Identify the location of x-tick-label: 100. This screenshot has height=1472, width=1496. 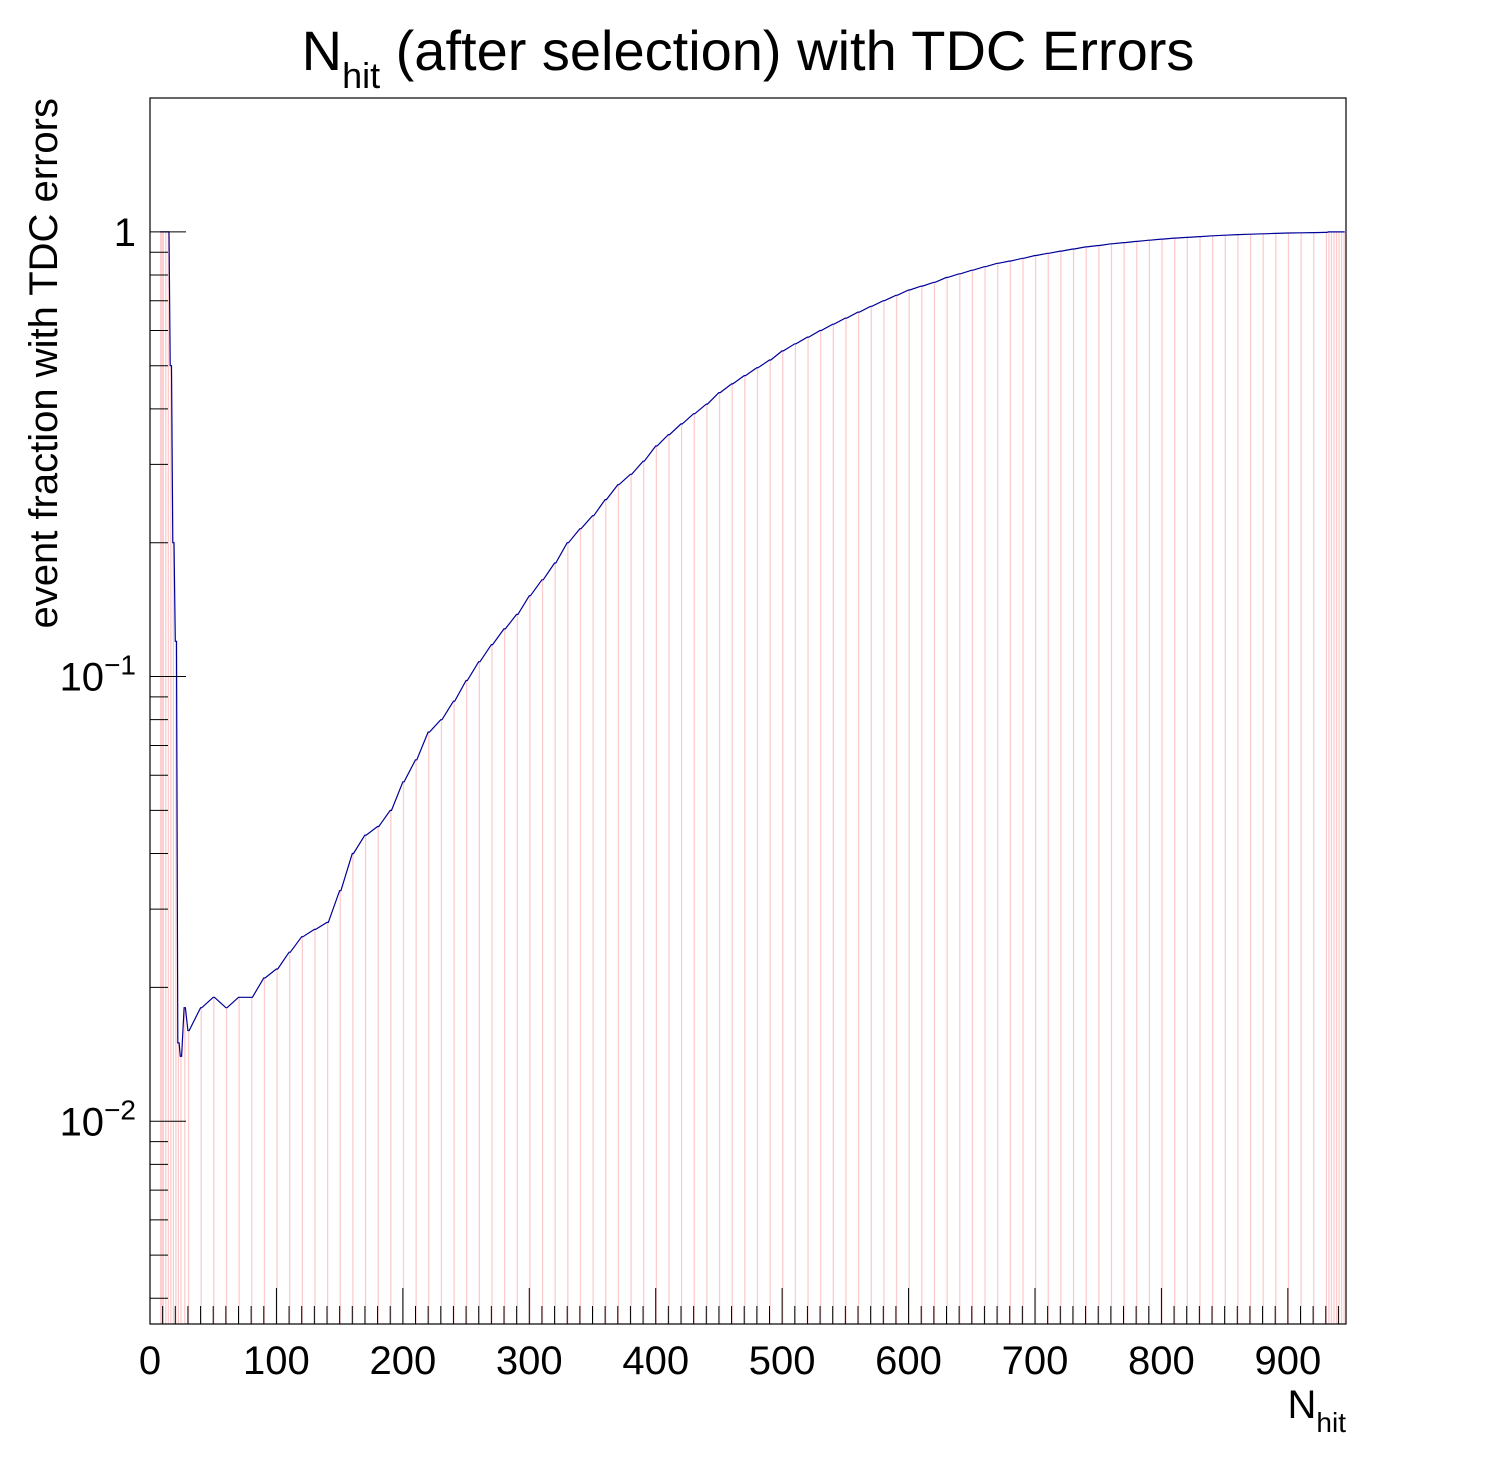
(276, 1361).